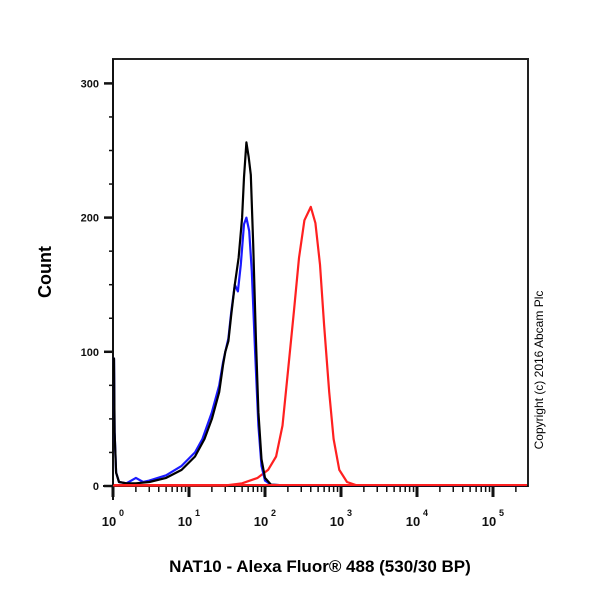 This screenshot has width=600, height=600. Describe the element at coordinates (425, 513) in the screenshot. I see `svg-text: 4` at that location.